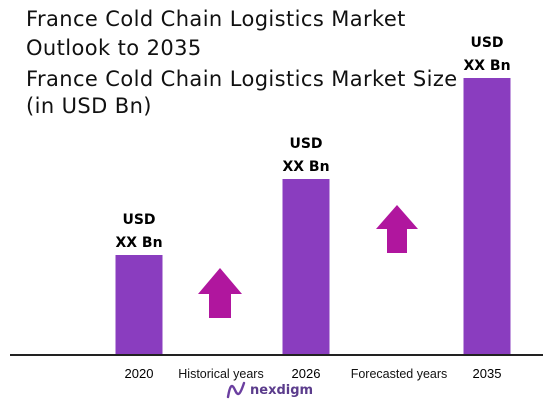  Describe the element at coordinates (139, 305) in the screenshot. I see `bar-2020` at that location.